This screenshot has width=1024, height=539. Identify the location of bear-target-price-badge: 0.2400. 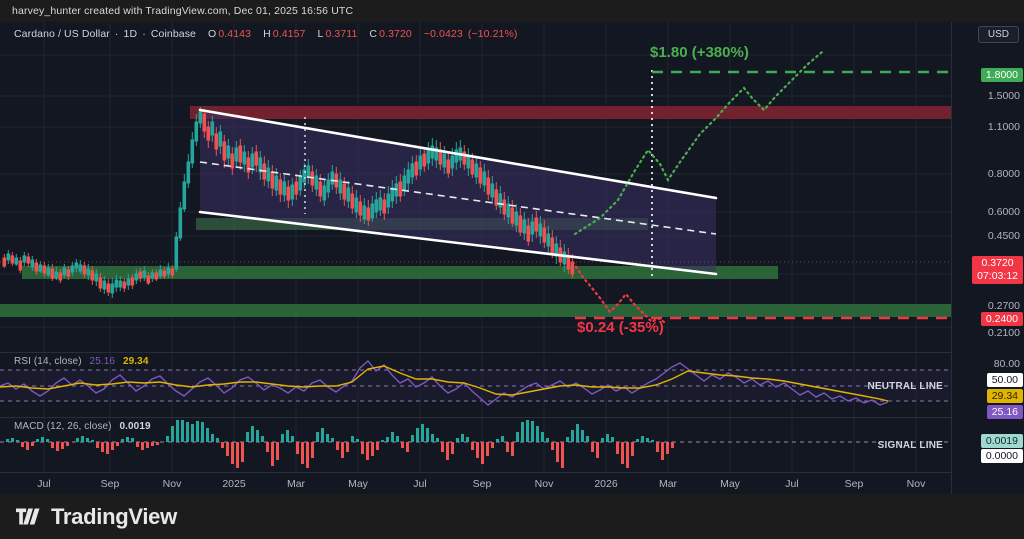
(1001, 319).